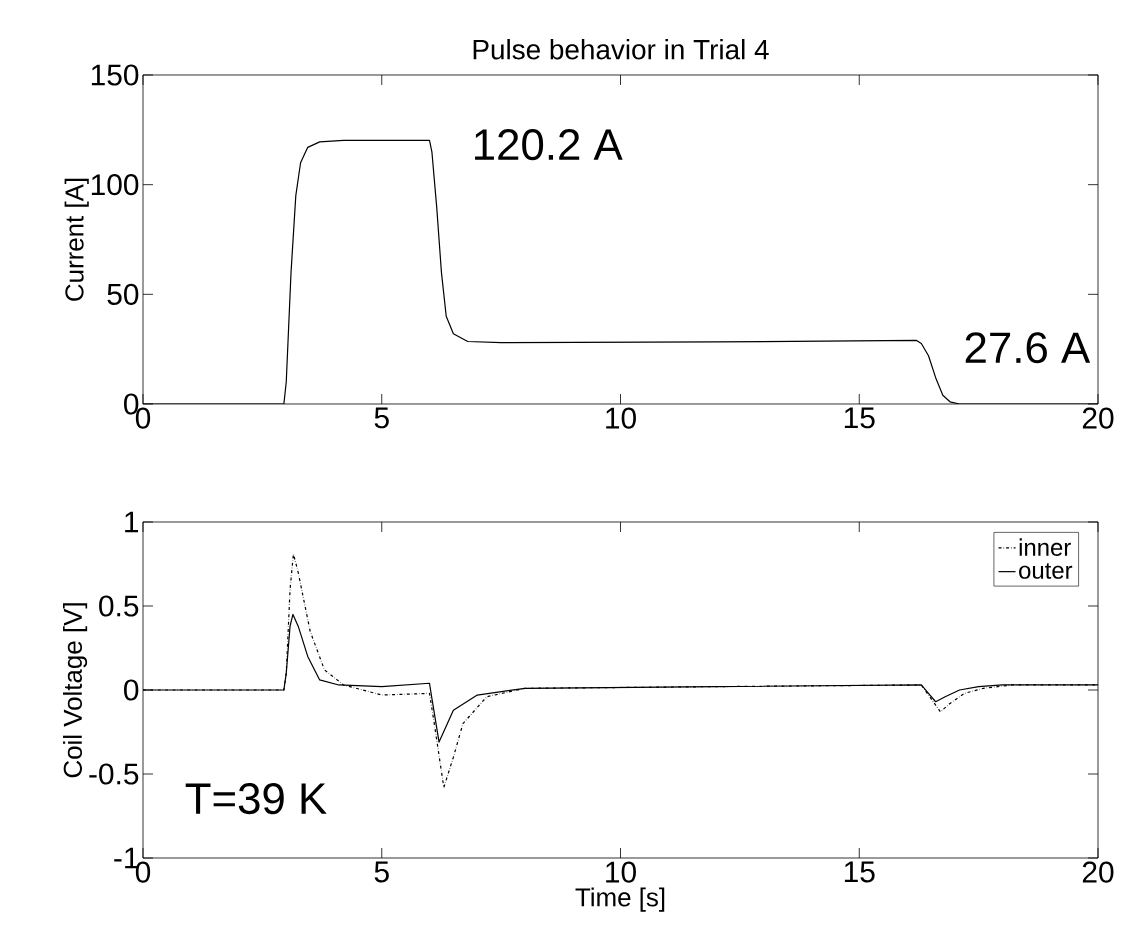 The width and height of the screenshot is (1141, 945). What do you see at coordinates (119, 606) in the screenshot?
I see `y-tick-label: 0.5` at bounding box center [119, 606].